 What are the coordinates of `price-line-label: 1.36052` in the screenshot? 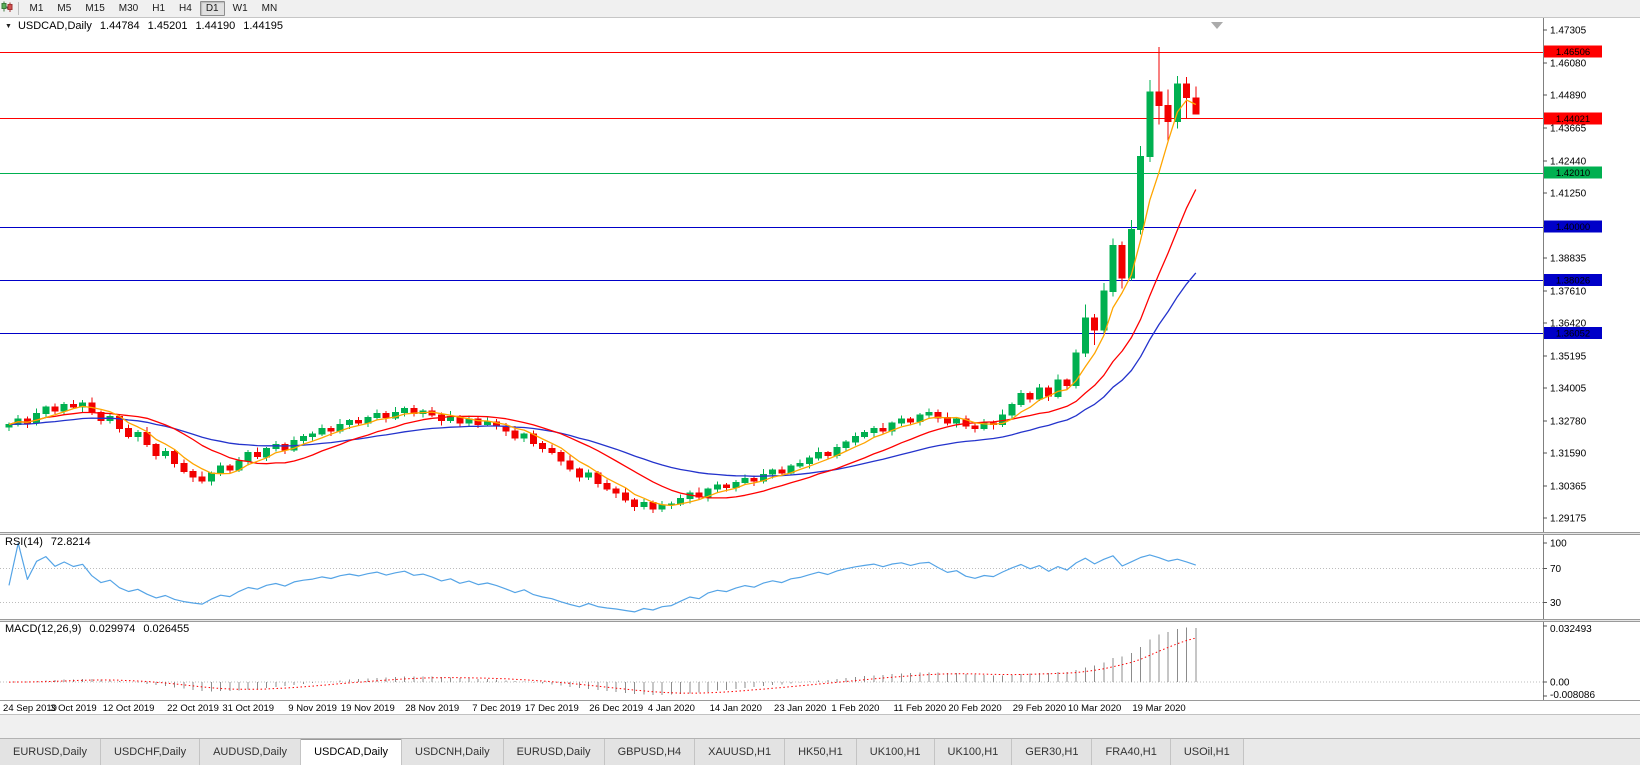 It's located at (1573, 332).